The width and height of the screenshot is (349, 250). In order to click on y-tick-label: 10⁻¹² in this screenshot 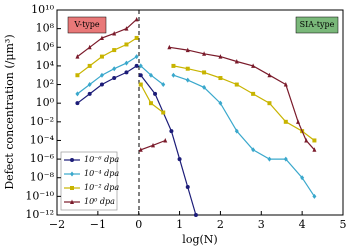, I will do `click(39, 214)`.